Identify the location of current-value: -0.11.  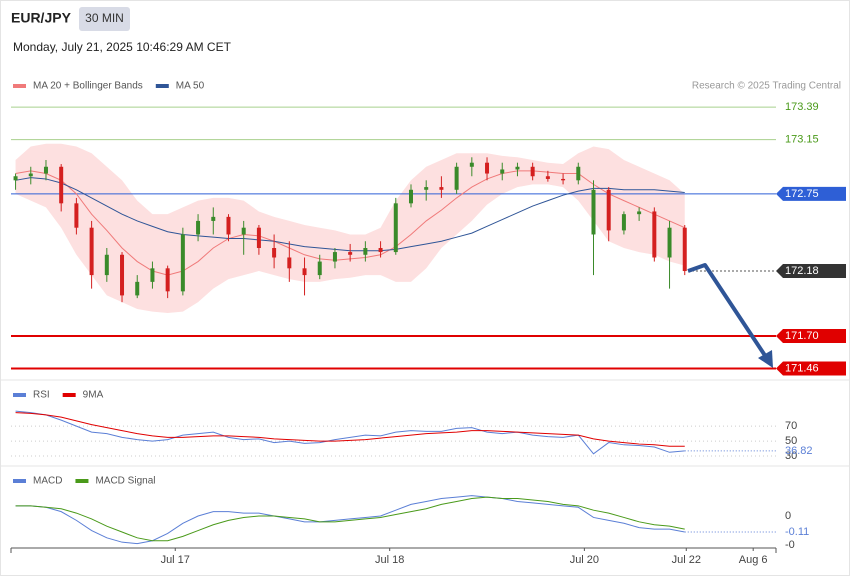
(797, 532).